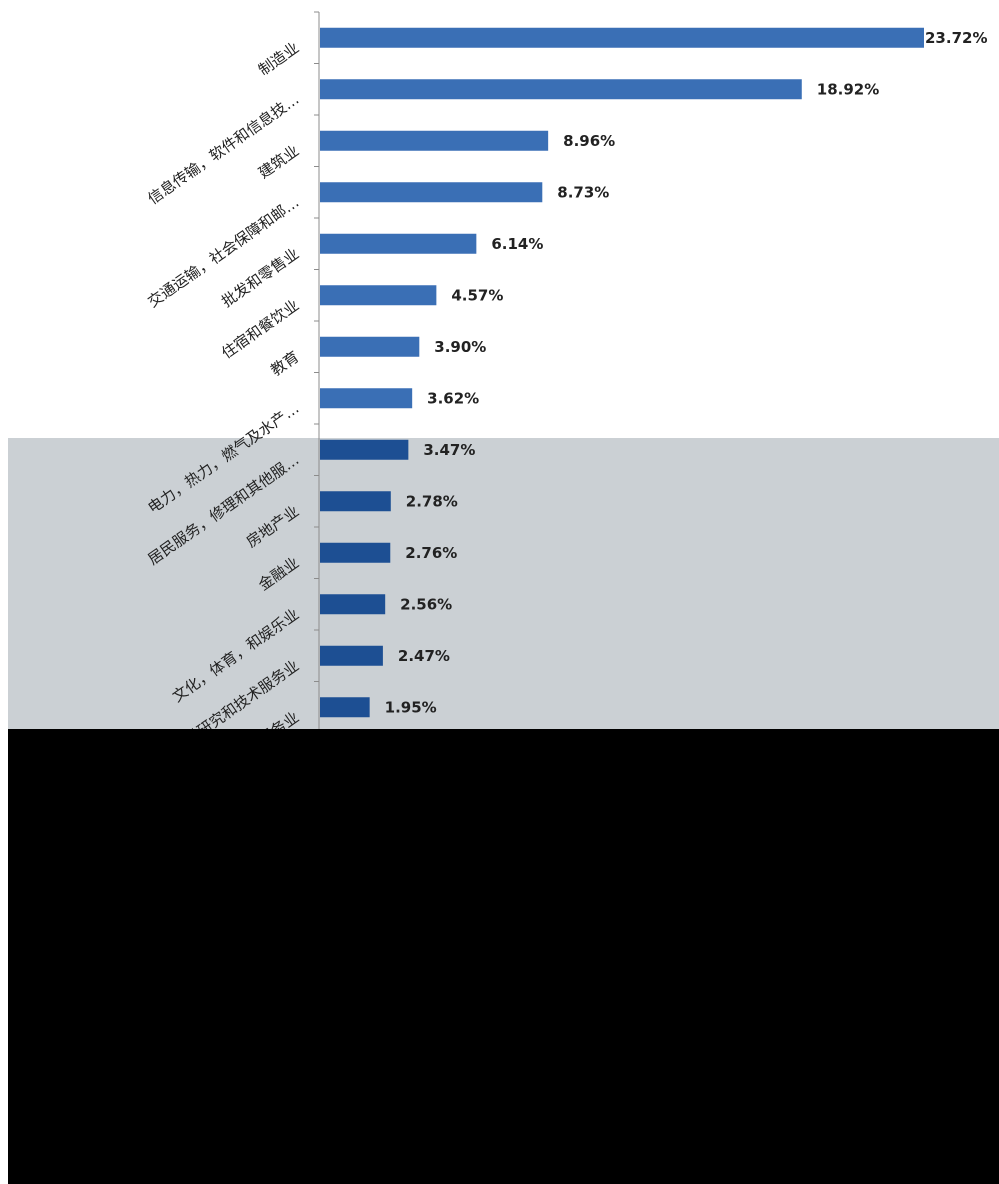 The image size is (999, 1184). I want to click on data-label: 3.62%, so click(453, 398).